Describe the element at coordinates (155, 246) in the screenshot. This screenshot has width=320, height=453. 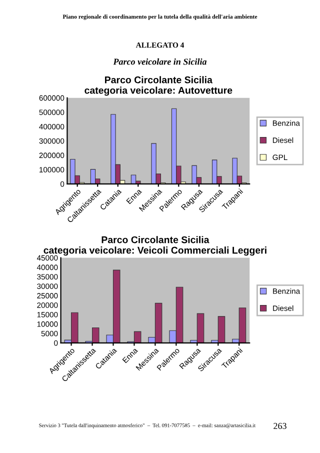
I see `chart-title: Parco Circolante Sicilia categoria veicolare: Veicoli Commerciali Leggeri` at that location.